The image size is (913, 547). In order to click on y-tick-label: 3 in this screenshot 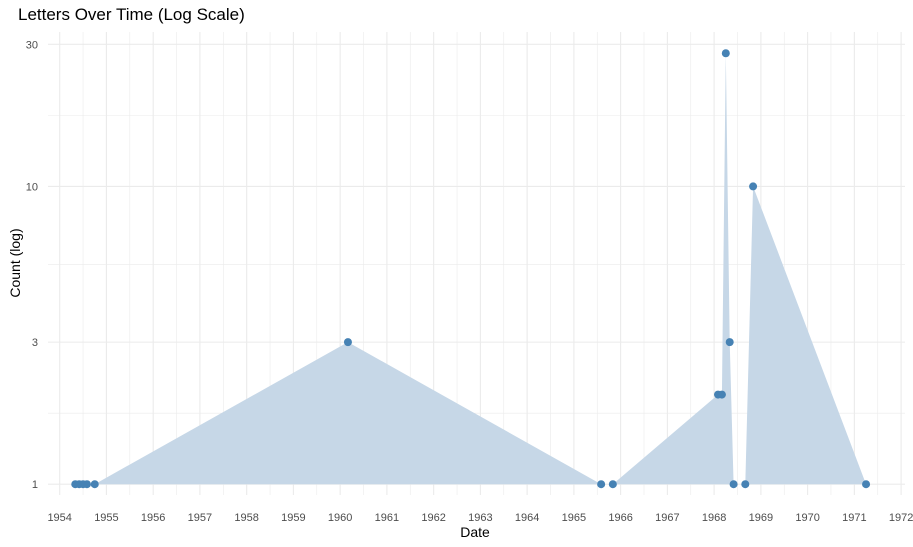, I will do `click(35, 343)`.